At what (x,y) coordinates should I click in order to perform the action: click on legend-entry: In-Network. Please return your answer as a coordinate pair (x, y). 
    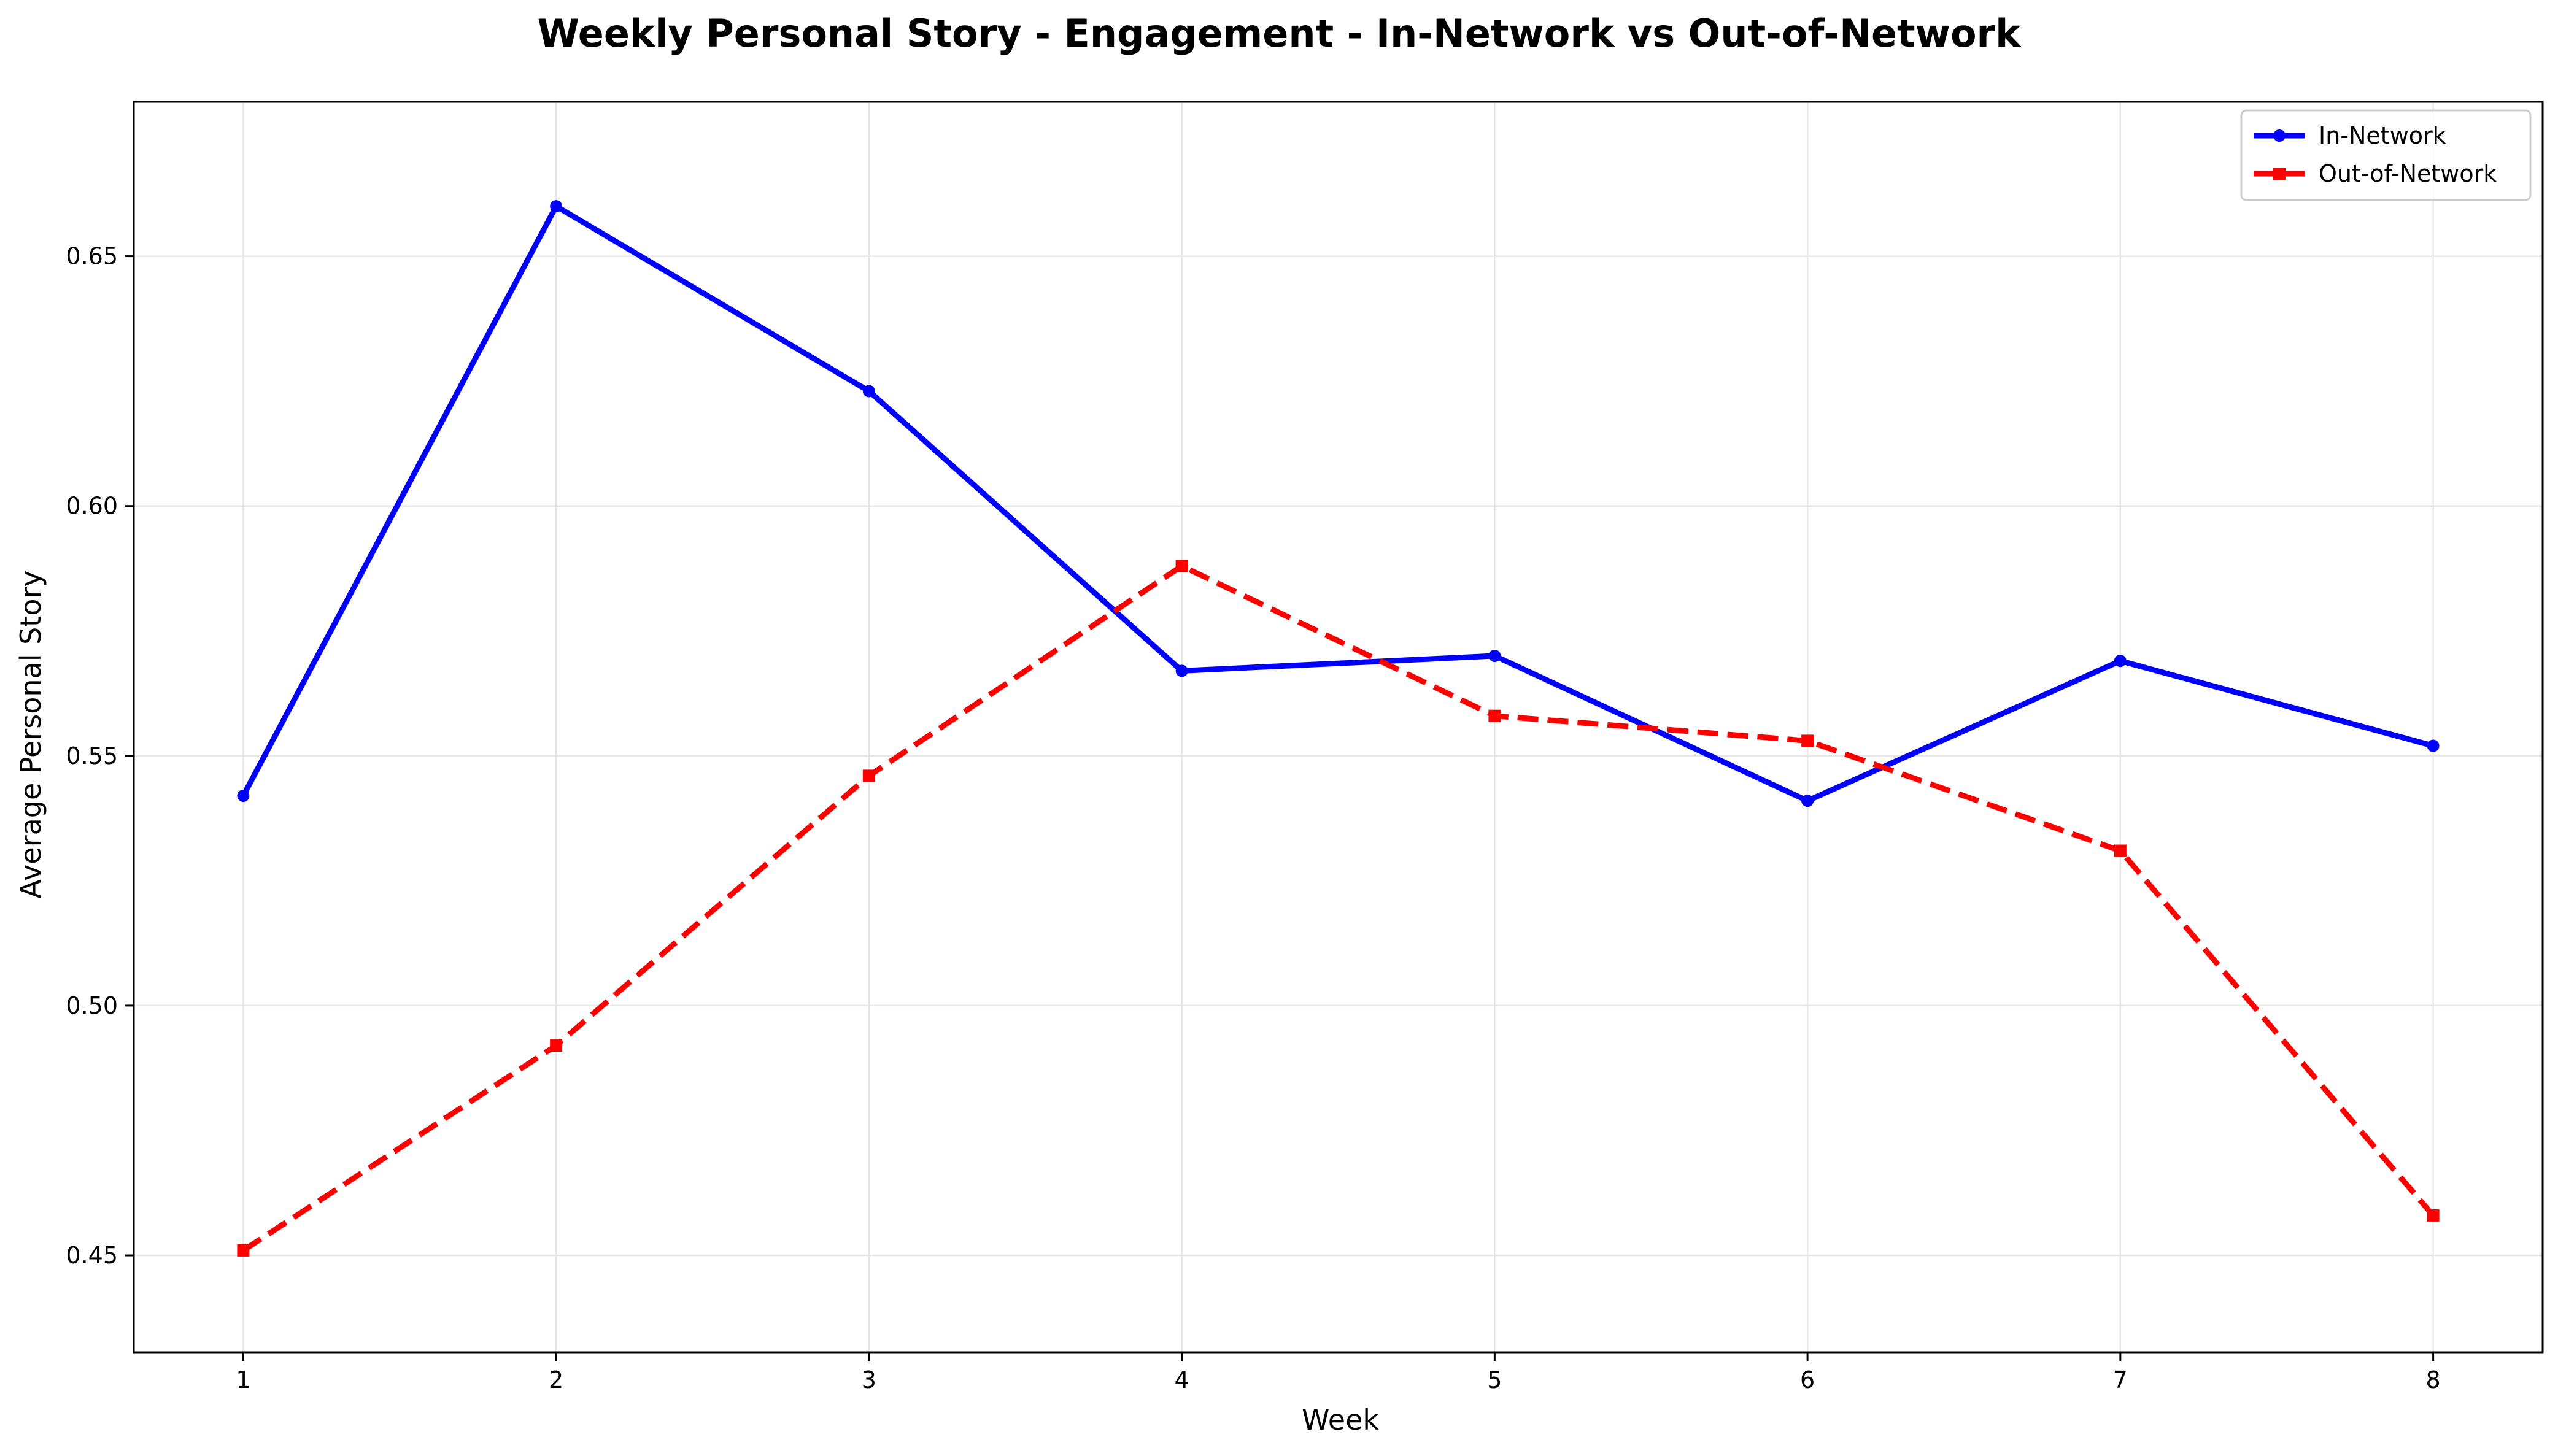
    Looking at the image, I should click on (2350, 135).